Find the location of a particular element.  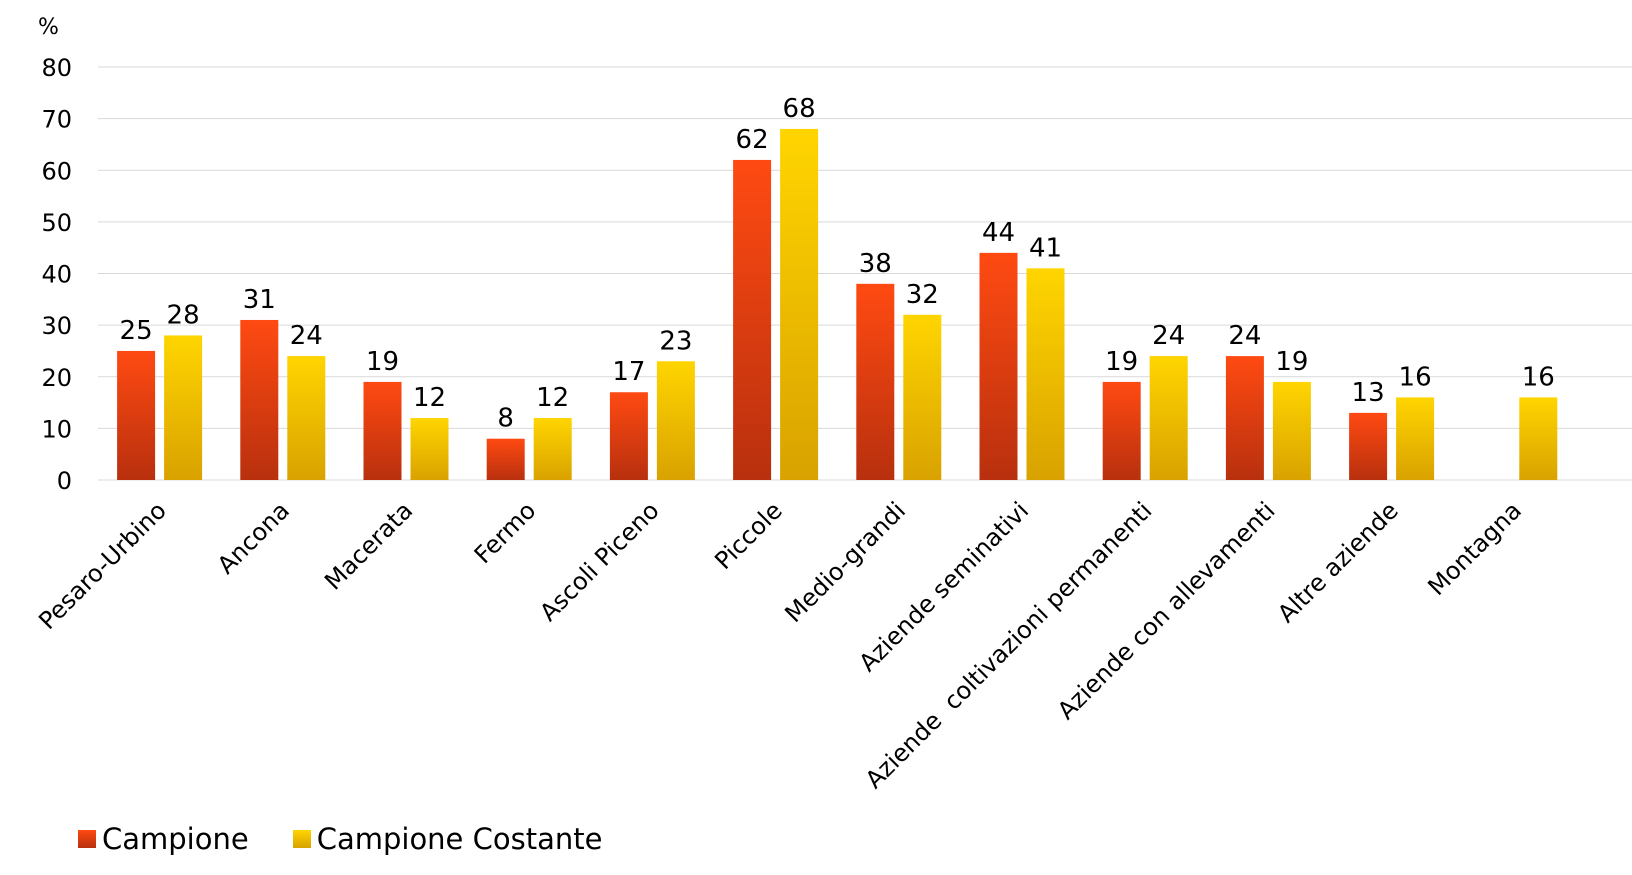

data-label-campione-medio-grandi: 38 is located at coordinates (875, 264).